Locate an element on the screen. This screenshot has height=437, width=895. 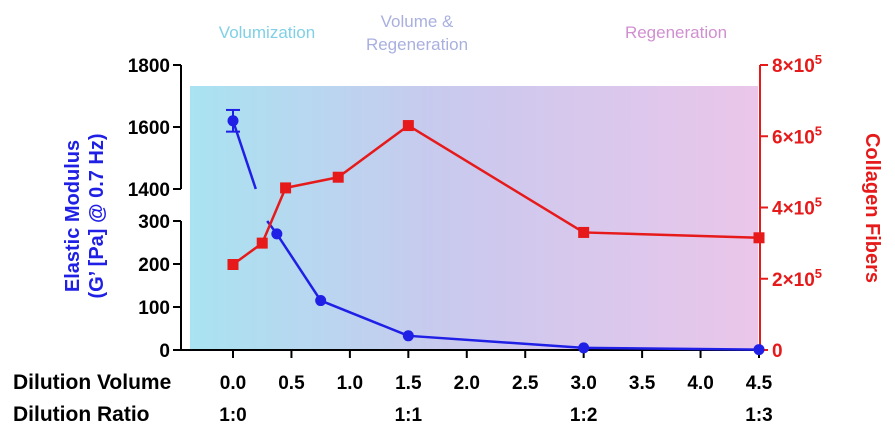
x-secondary-tick-label: 1:0 is located at coordinates (232, 415).